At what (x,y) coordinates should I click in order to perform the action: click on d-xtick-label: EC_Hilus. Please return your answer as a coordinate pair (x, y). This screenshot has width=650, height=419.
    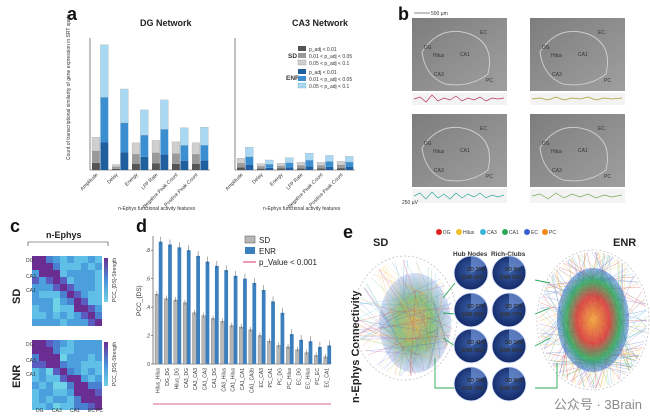
    Looking at the image, I should click on (309, 378).